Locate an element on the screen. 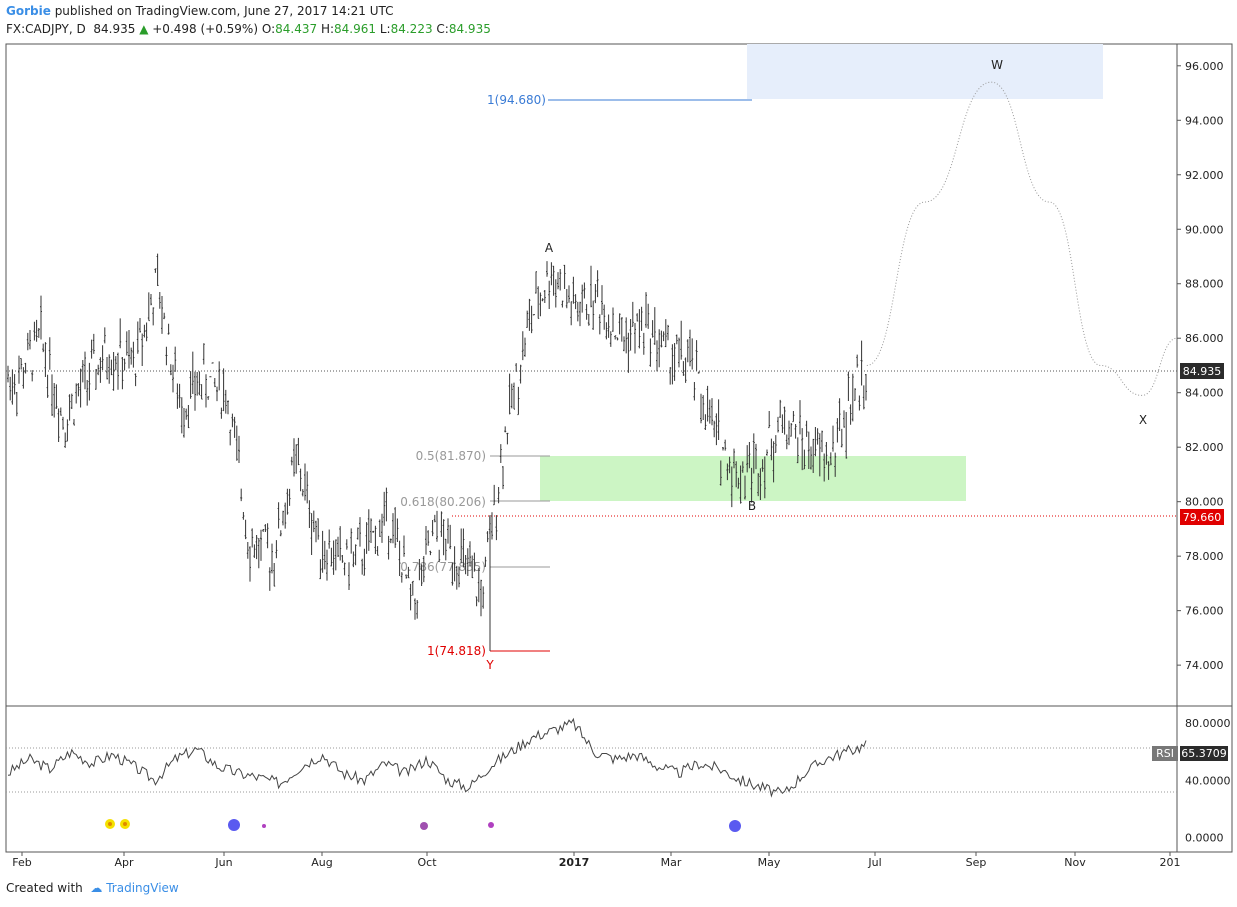 This screenshot has height=907, width=1237. price-axis-label: 88.000 is located at coordinates (1204, 284).